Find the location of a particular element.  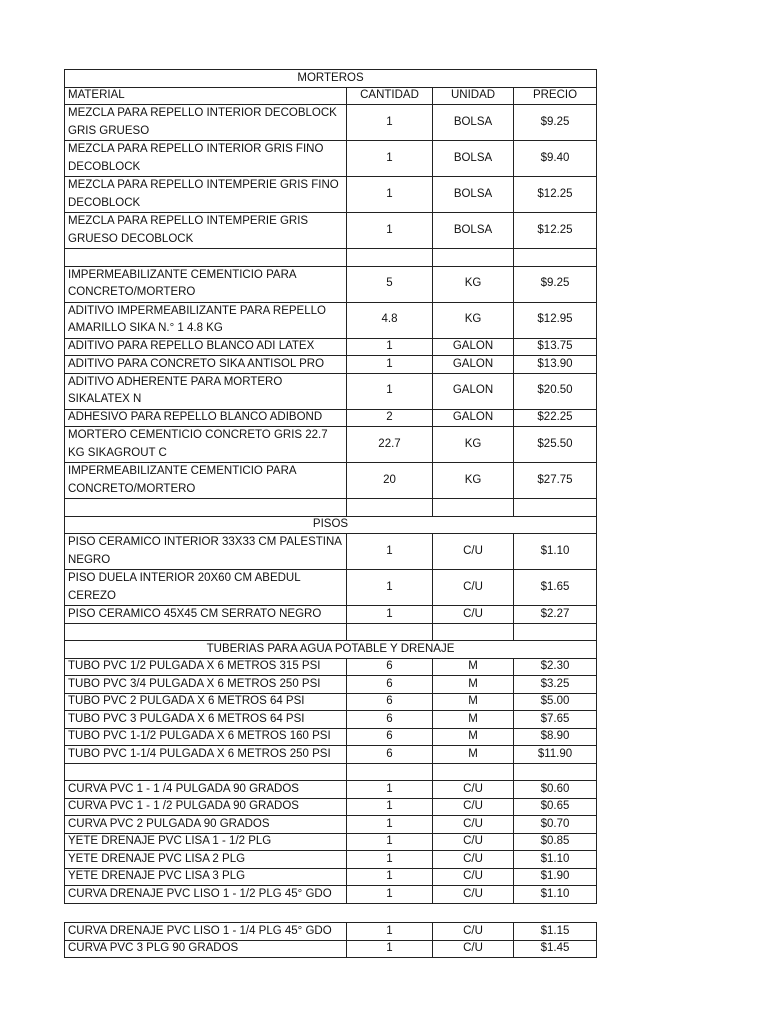

material-cell: MATERIAL is located at coordinates (206, 95).